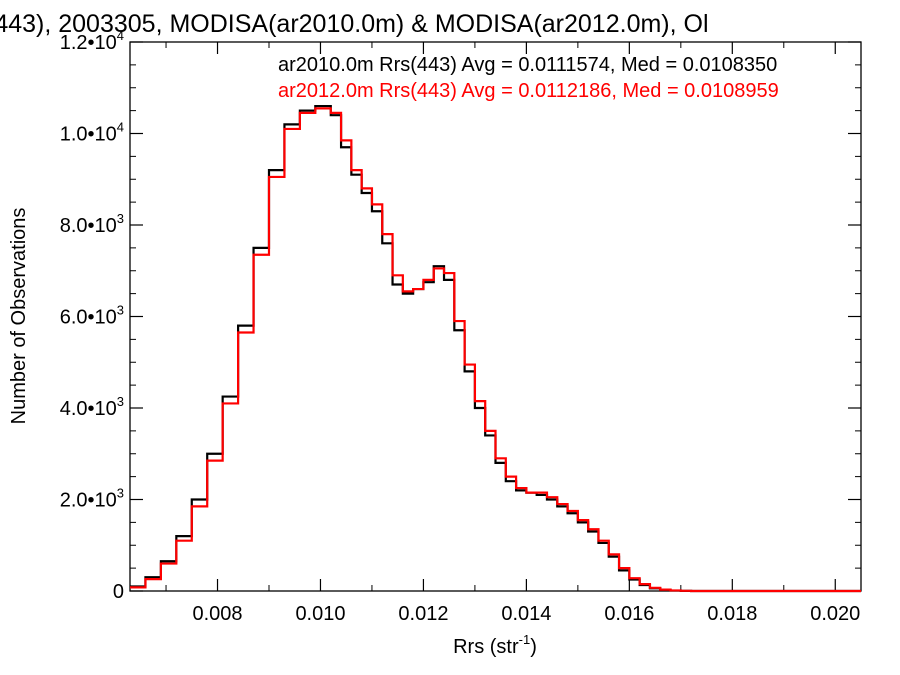 The image size is (900, 675). I want to click on x-axis-title-exponent: -1, so click(525, 639).